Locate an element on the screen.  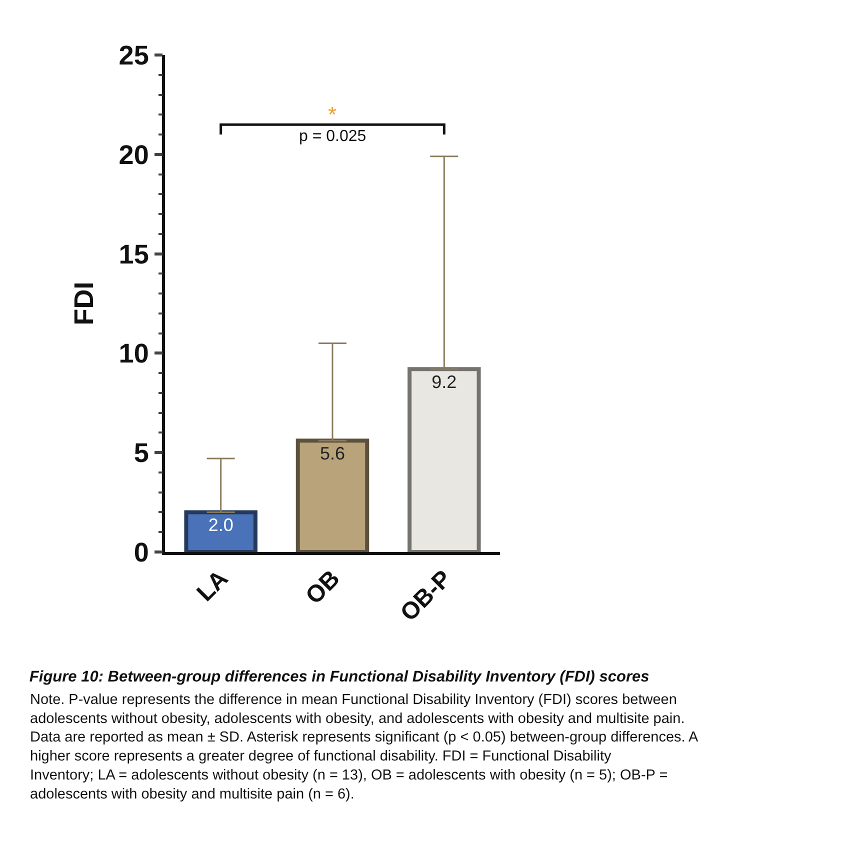
y-tick-label: 20 is located at coordinates (133, 155).